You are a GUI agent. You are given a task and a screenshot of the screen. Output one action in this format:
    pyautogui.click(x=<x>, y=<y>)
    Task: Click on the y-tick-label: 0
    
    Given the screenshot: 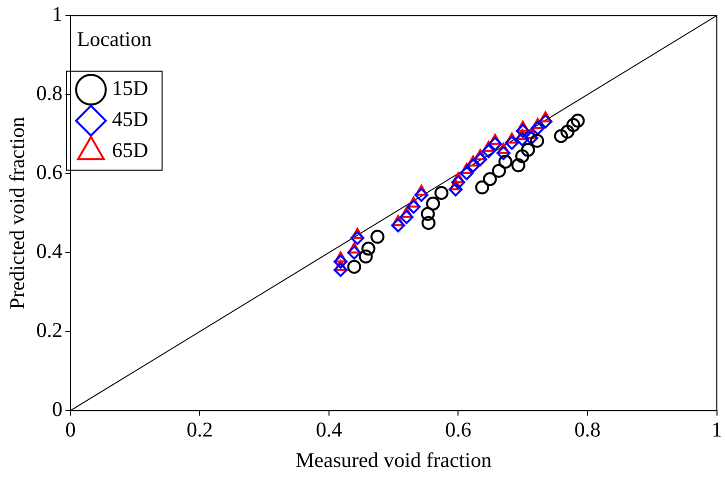 What is the action you would take?
    pyautogui.click(x=57, y=409)
    